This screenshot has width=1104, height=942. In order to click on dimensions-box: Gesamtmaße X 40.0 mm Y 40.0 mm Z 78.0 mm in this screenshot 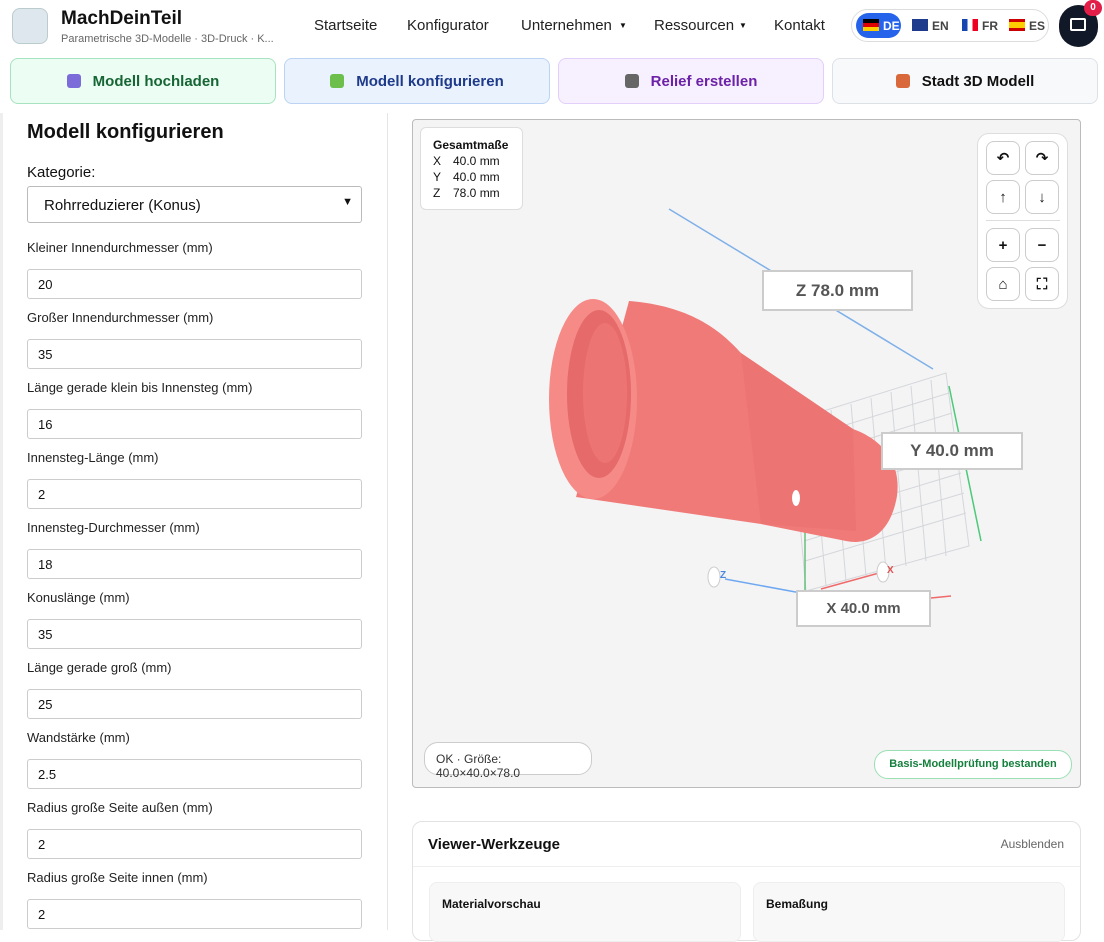, I will do `click(471, 168)`.